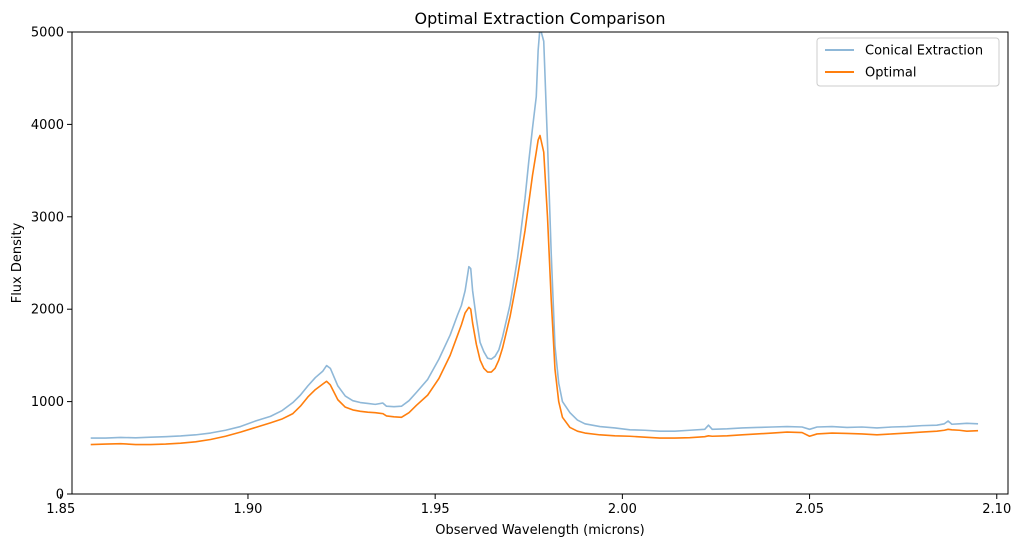  Describe the element at coordinates (890, 73) in the screenshot. I see `legend-label-optimal: Optimal` at that location.